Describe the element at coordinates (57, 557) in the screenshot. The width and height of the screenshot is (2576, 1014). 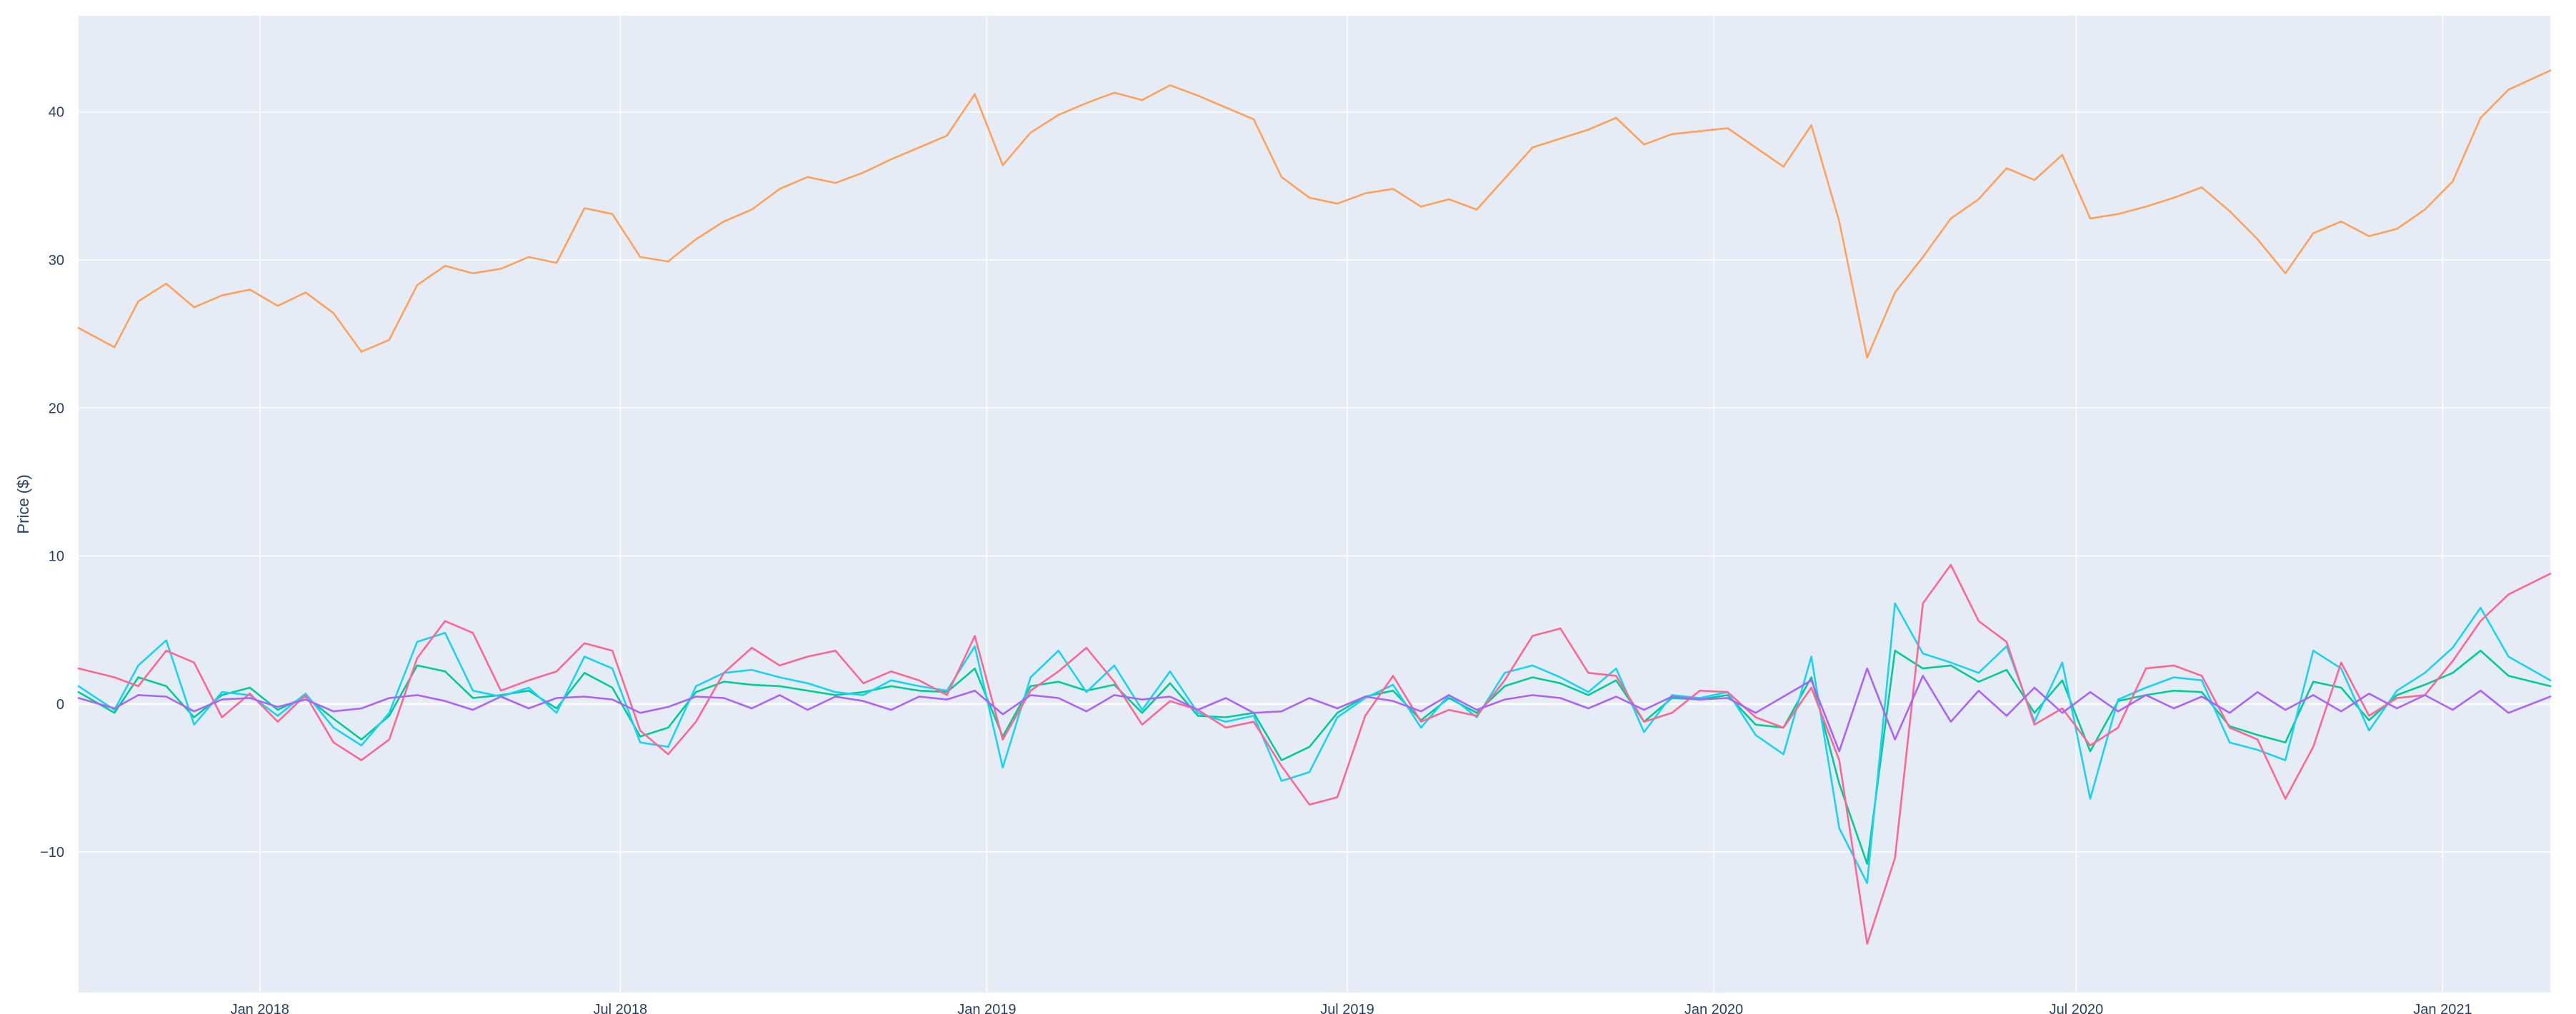
I see `y-tick-label: 10` at that location.